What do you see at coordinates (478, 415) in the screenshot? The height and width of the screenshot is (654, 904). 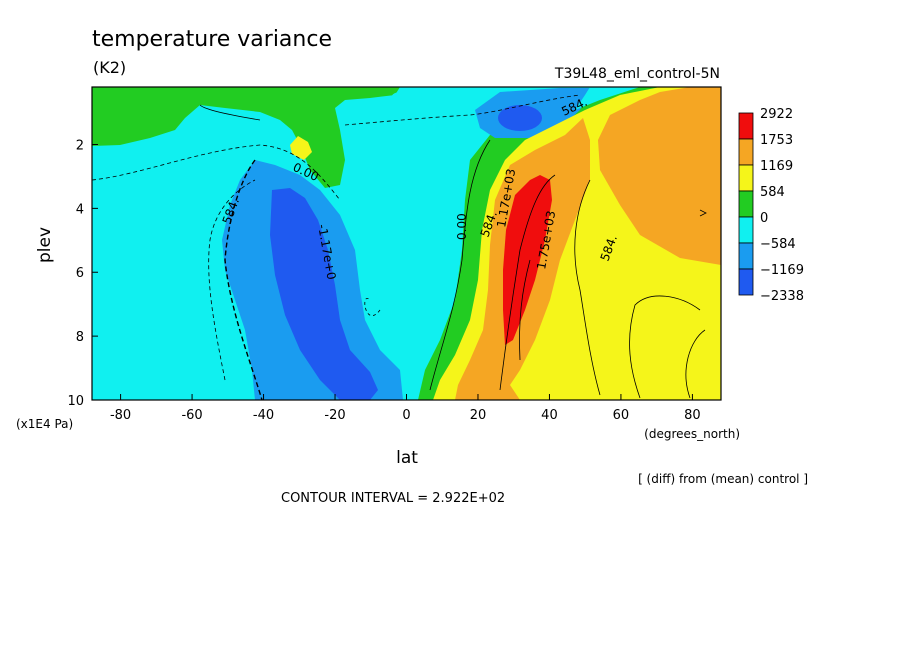 I see `x-tick-label: 20` at bounding box center [478, 415].